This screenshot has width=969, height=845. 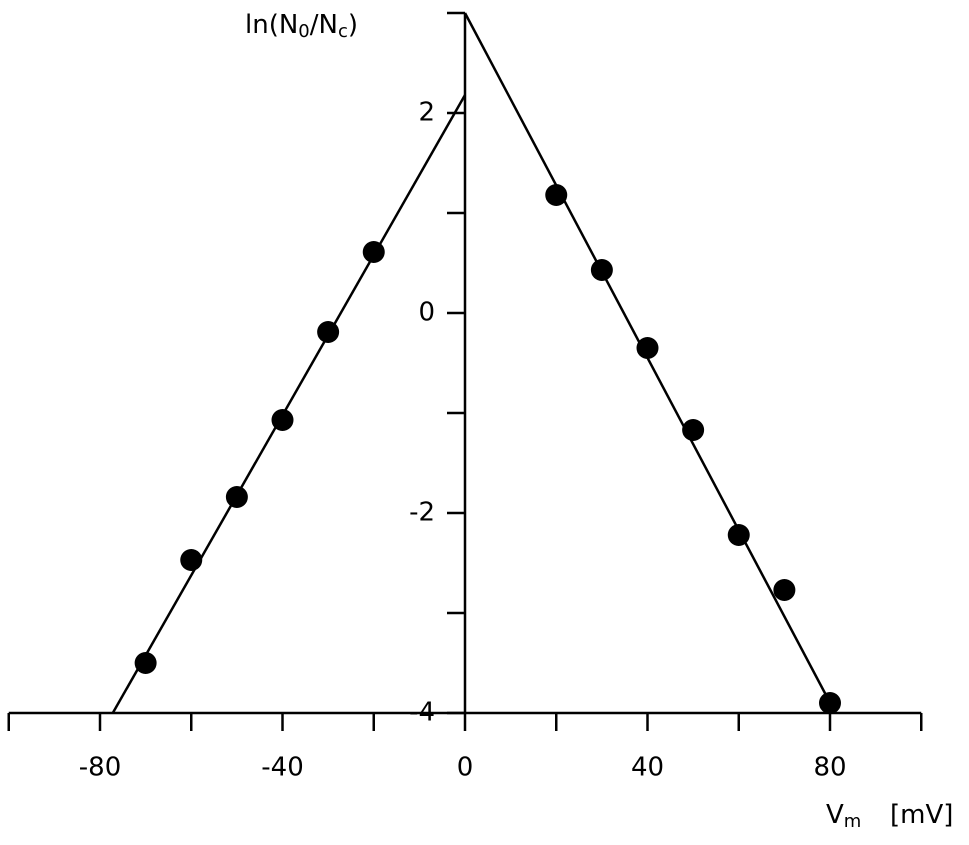 I want to click on x-label-unit: [mV], so click(x=921, y=815).